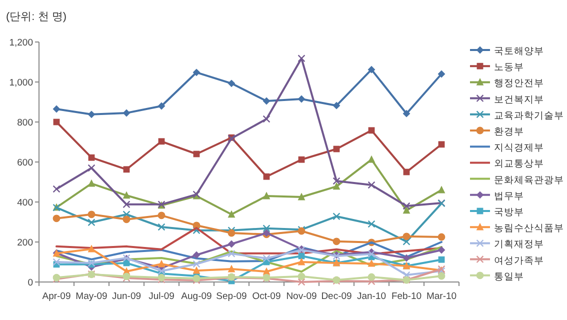 This screenshot has height=320, width=567. What do you see at coordinates (25, 123) in the screenshot?
I see `y-tick-label: 800` at bounding box center [25, 123].